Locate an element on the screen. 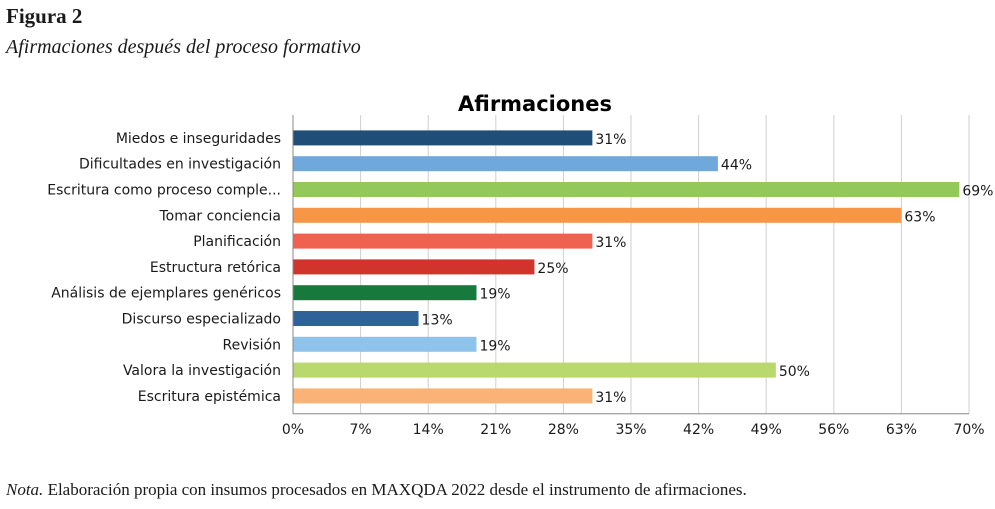 The height and width of the screenshot is (509, 995). value-label: 69% is located at coordinates (977, 192).